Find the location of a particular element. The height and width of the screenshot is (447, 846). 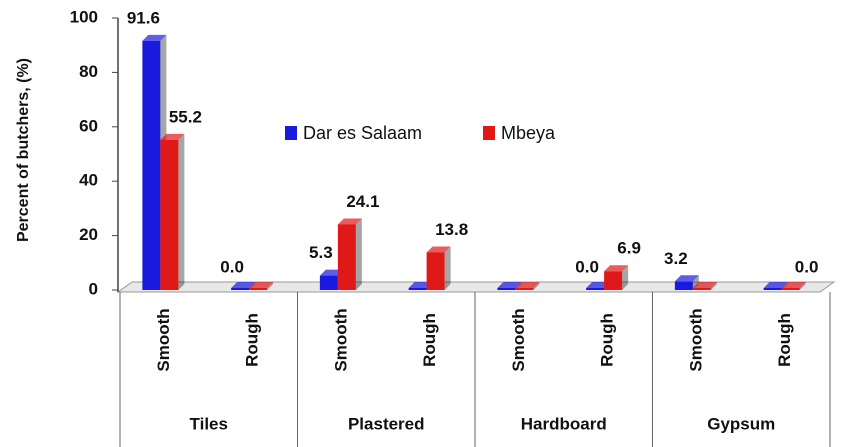

y-tick-label: 100 is located at coordinates (84, 16).